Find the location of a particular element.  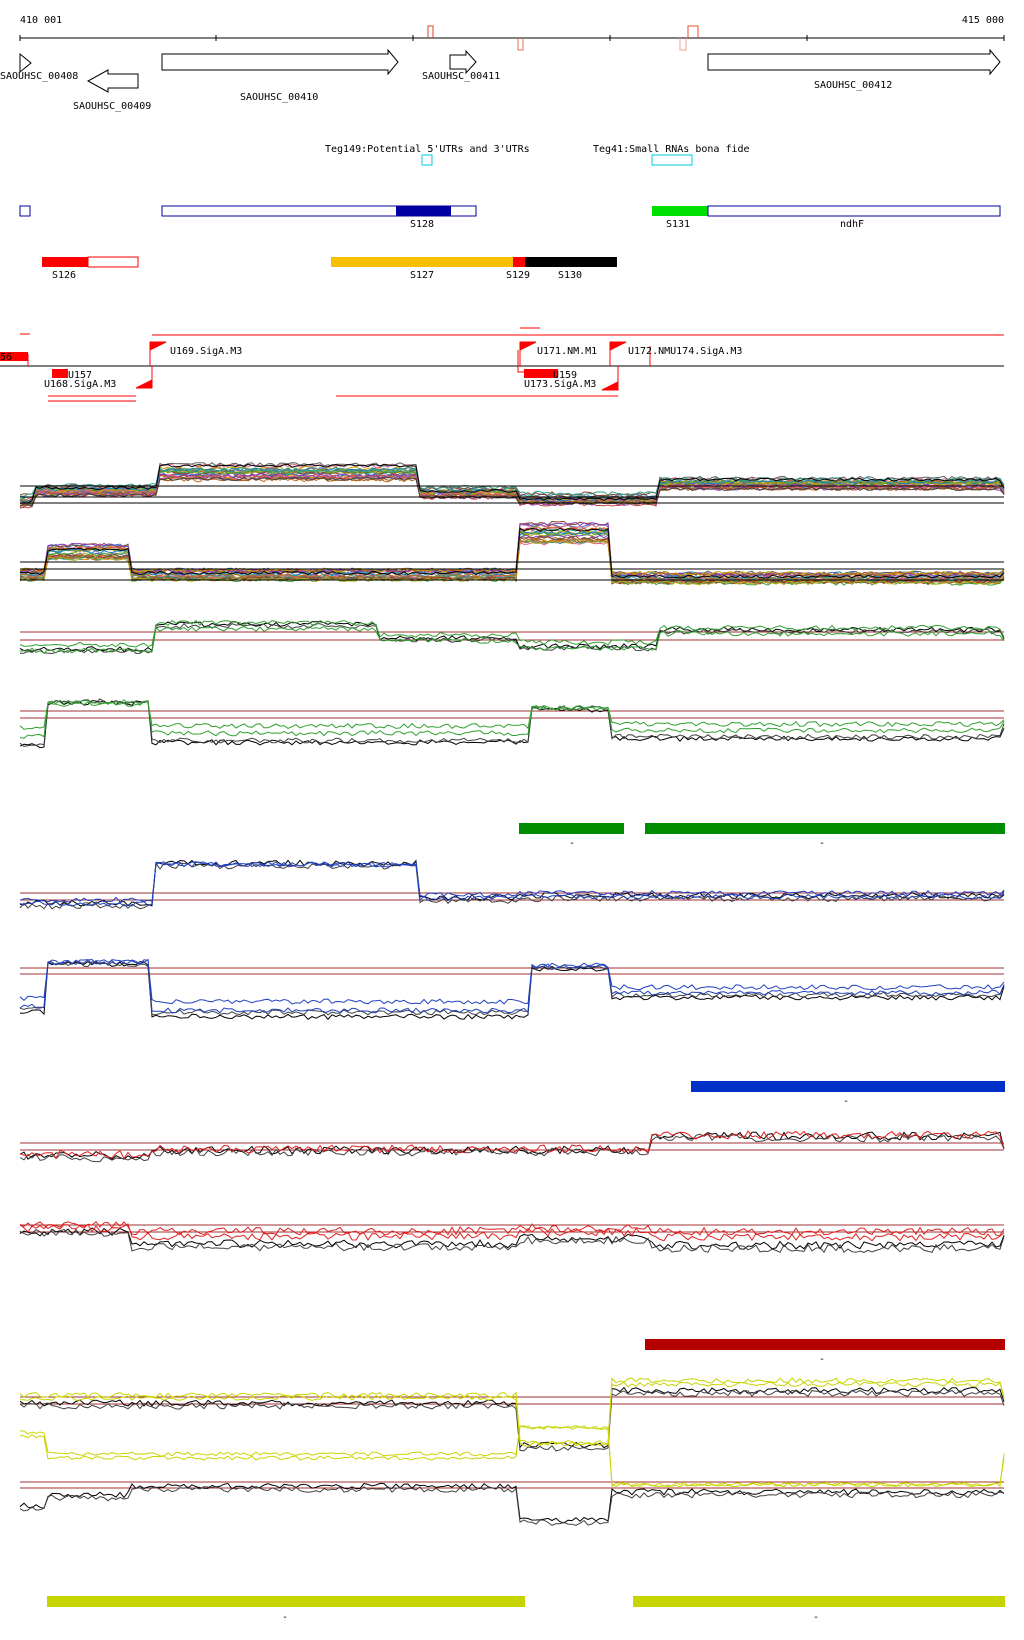

promoter-label: U172.NMU174.SigA.M3 is located at coordinates (685, 351).